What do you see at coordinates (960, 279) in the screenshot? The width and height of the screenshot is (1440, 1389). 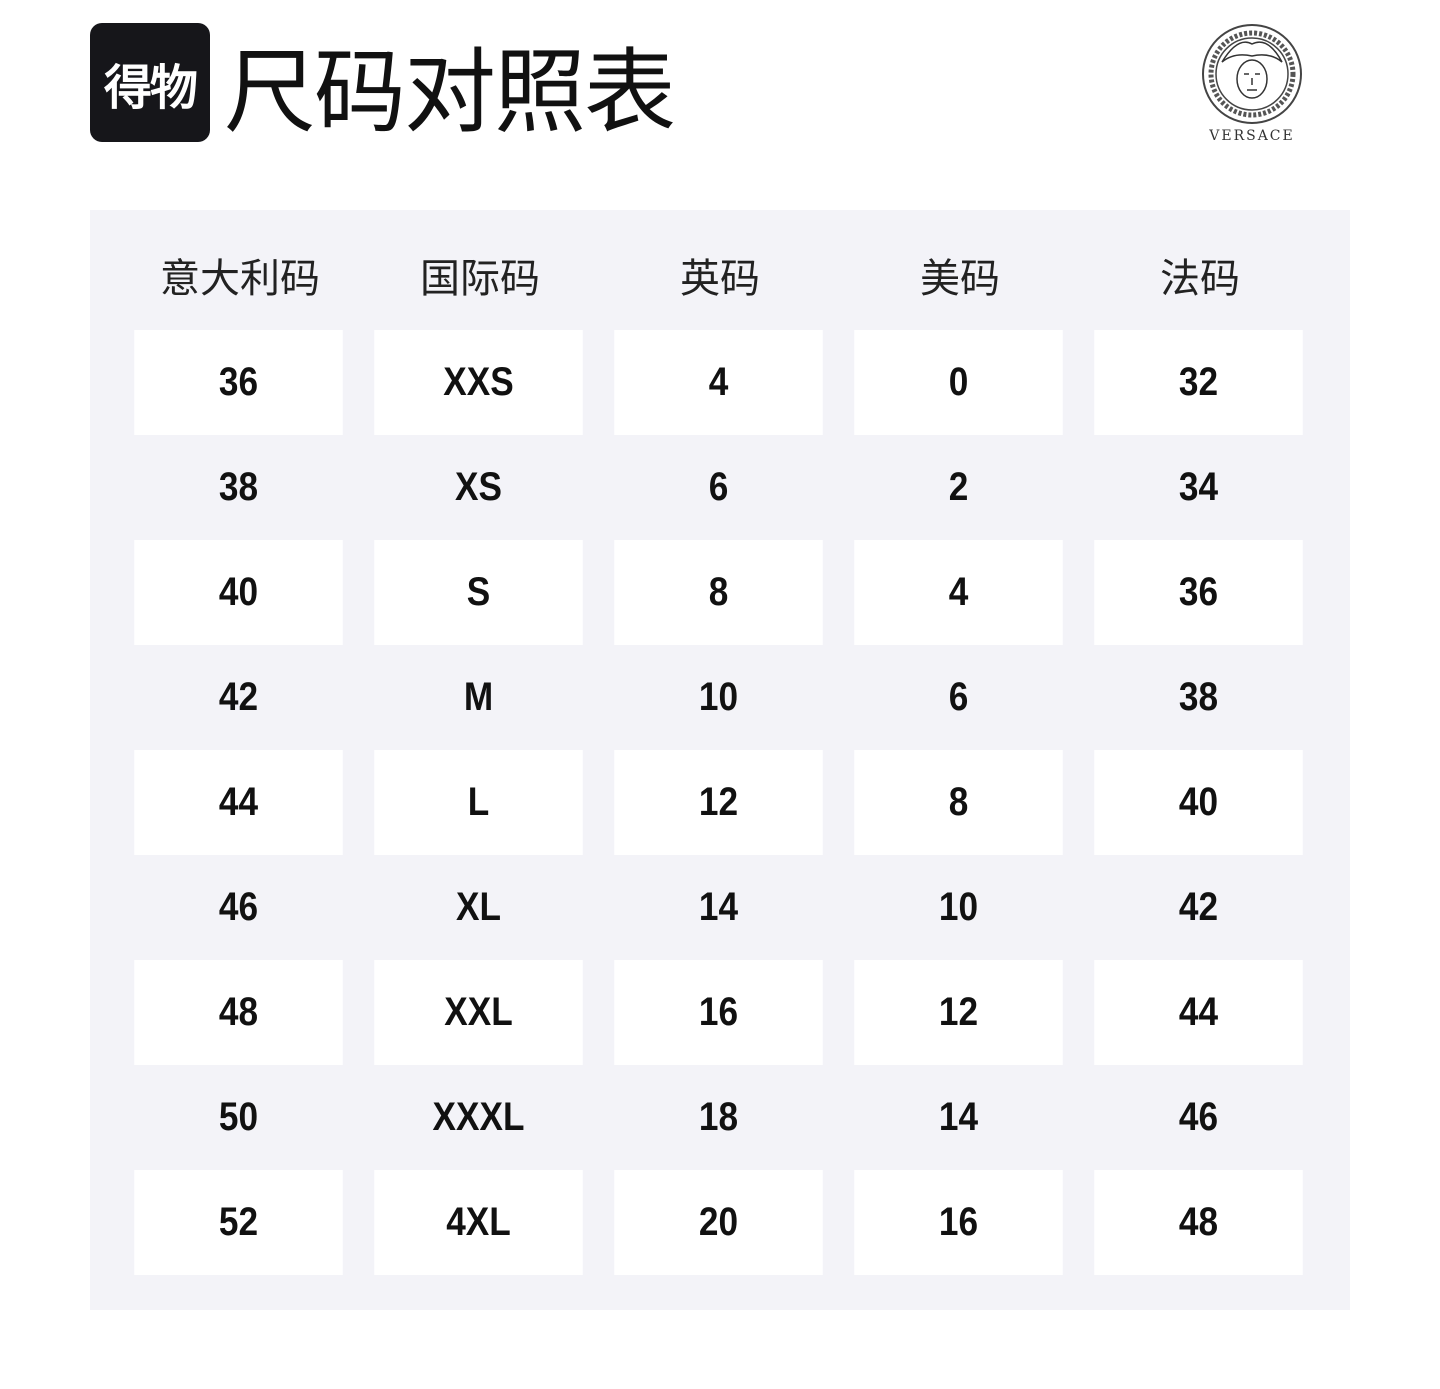 I see `col-header-us: 美码` at bounding box center [960, 279].